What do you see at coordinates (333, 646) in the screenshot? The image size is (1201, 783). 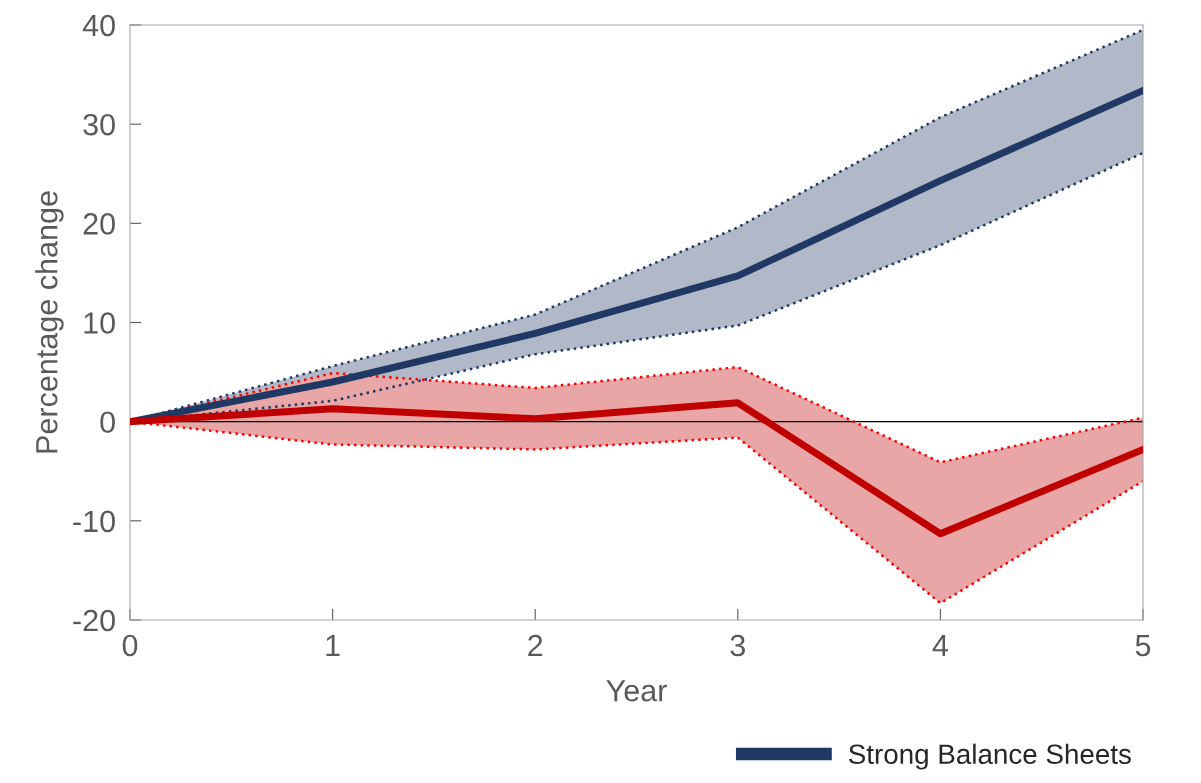 I see `x-tick-label: 1` at bounding box center [333, 646].